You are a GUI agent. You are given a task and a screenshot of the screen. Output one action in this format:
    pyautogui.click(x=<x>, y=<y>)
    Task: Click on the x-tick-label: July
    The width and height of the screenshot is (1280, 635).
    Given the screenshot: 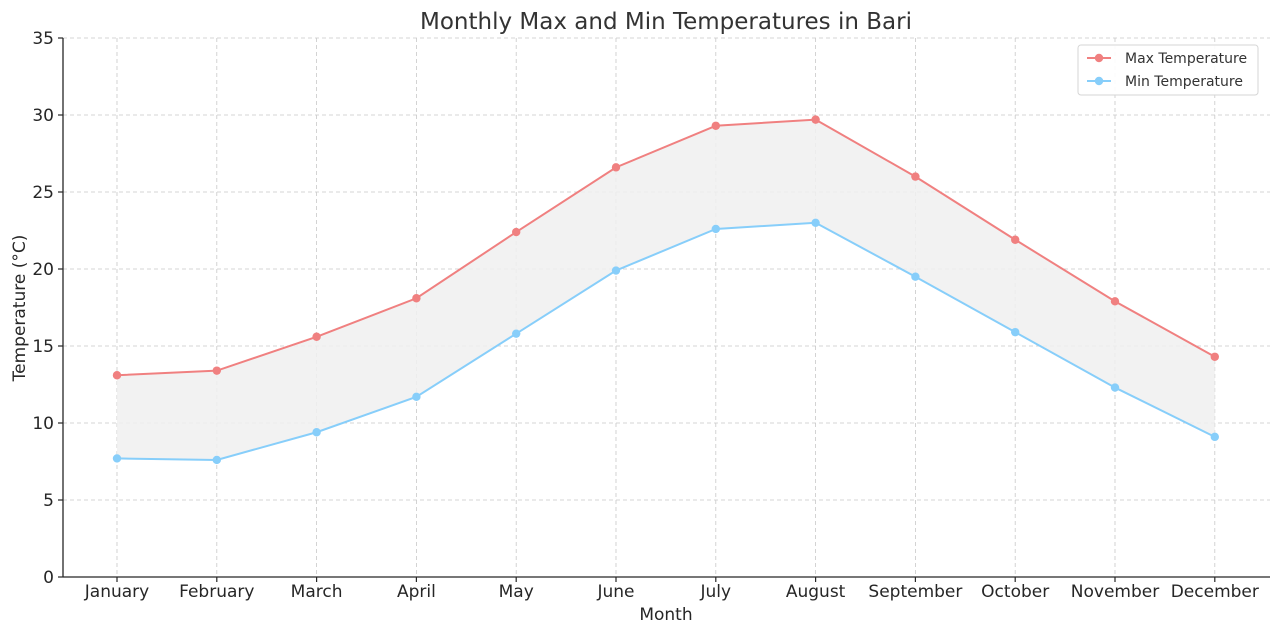 What is the action you would take?
    pyautogui.click(x=716, y=592)
    